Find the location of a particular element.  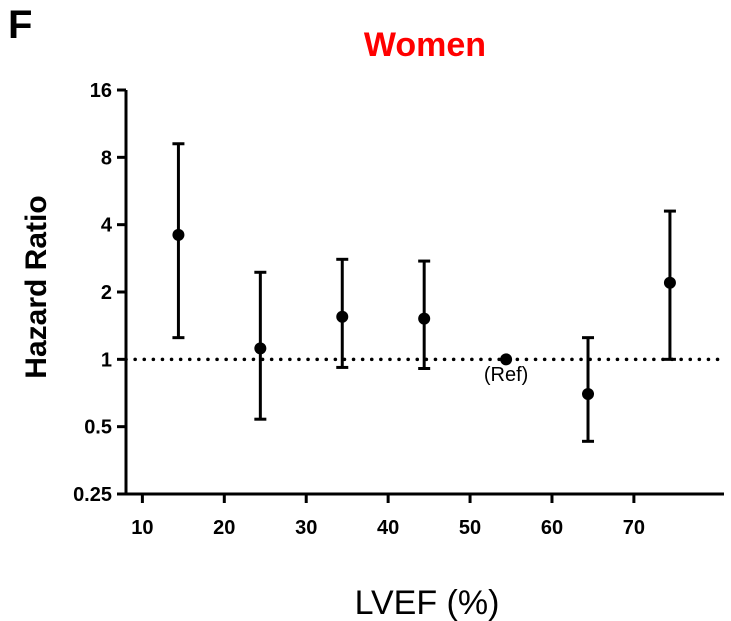

y-tick-label: 4 is located at coordinates (107, 226).